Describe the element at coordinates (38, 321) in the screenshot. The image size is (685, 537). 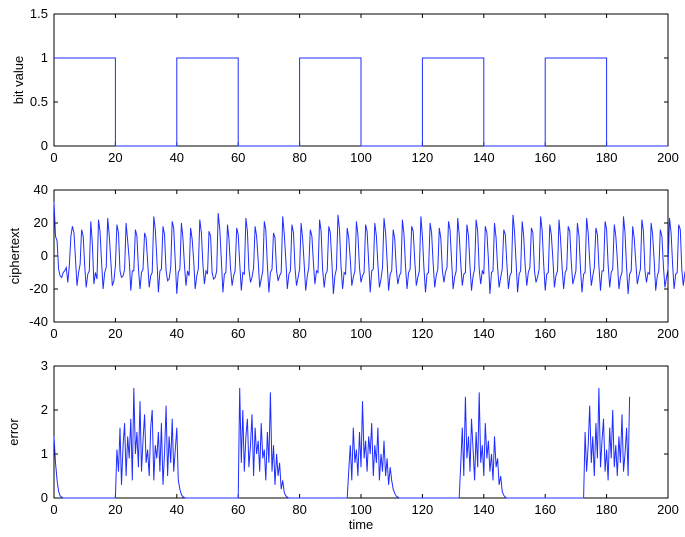
I see `y-tick-label: -40` at that location.